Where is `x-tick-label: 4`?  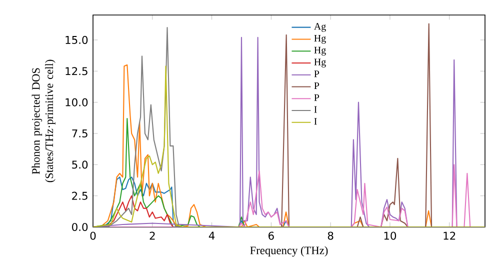
x-tick-label: 4 is located at coordinates (211, 236).